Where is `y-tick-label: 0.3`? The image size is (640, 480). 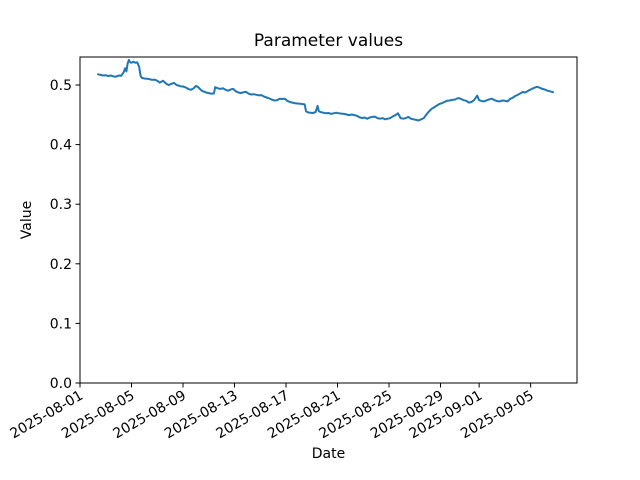 y-tick-label: 0.3 is located at coordinates (61, 205).